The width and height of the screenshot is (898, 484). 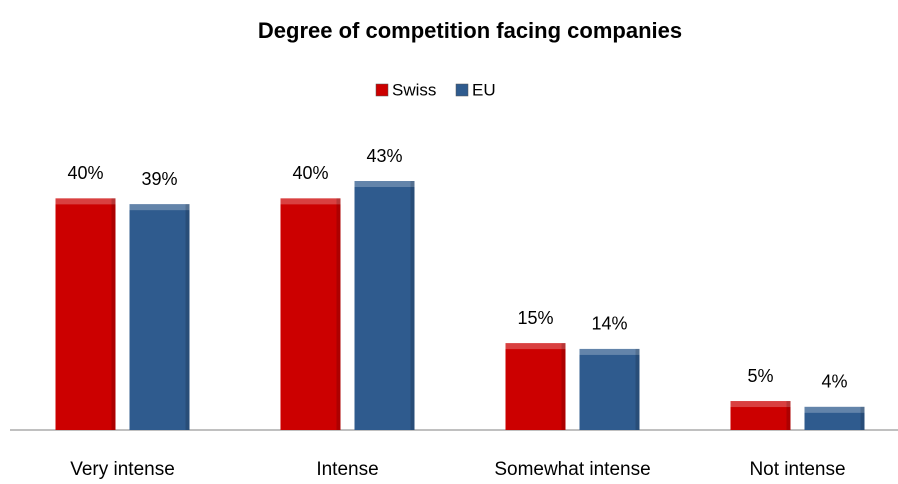 What do you see at coordinates (760, 376) in the screenshot?
I see `value-label: 5%` at bounding box center [760, 376].